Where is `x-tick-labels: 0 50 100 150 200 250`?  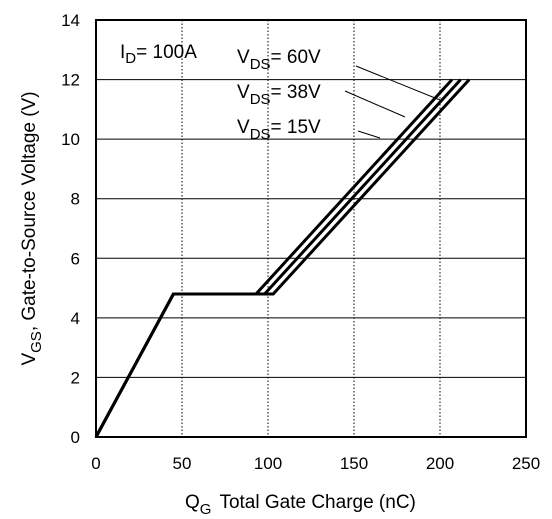 x-tick-labels: 0 50 100 150 200 250 is located at coordinates (315, 463).